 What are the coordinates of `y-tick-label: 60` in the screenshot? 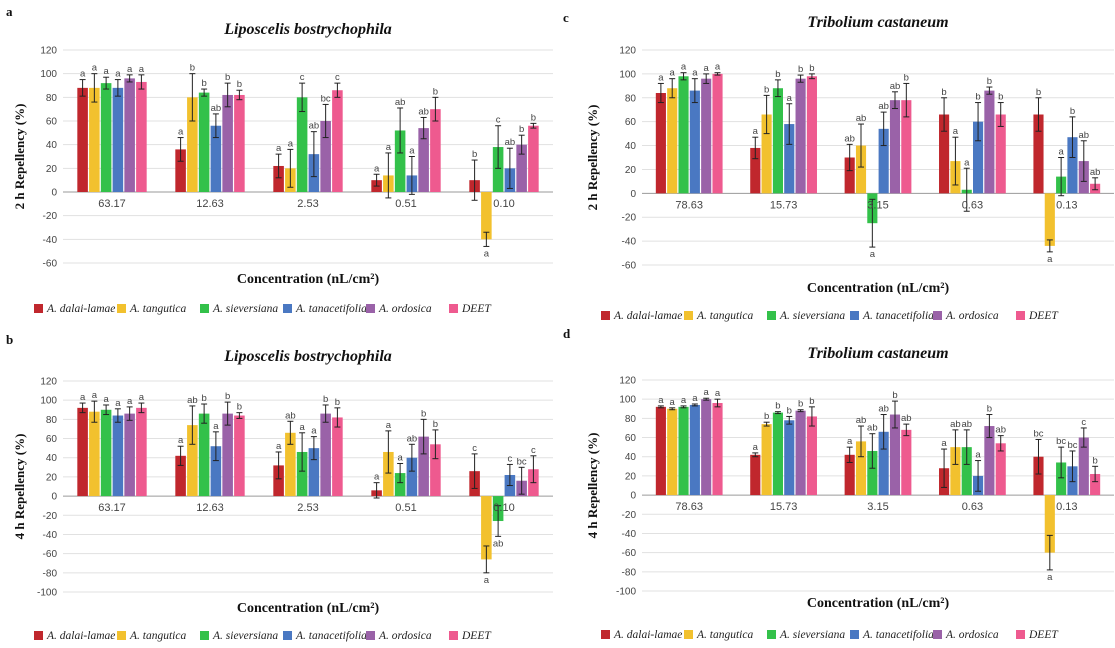 It's located at (631, 122).